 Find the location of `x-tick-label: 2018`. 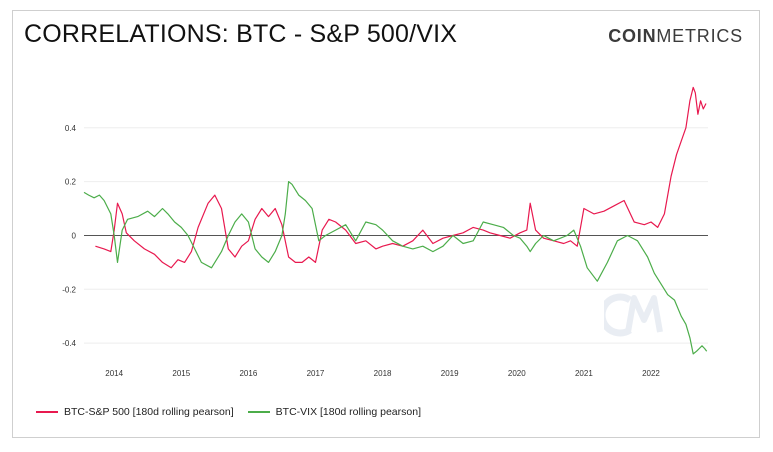

x-tick-label: 2018 is located at coordinates (383, 373).